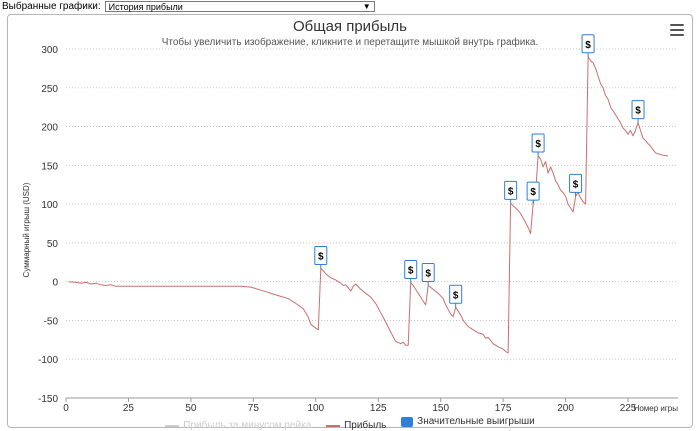  I want to click on y-tick-label: -100, so click(48, 360).